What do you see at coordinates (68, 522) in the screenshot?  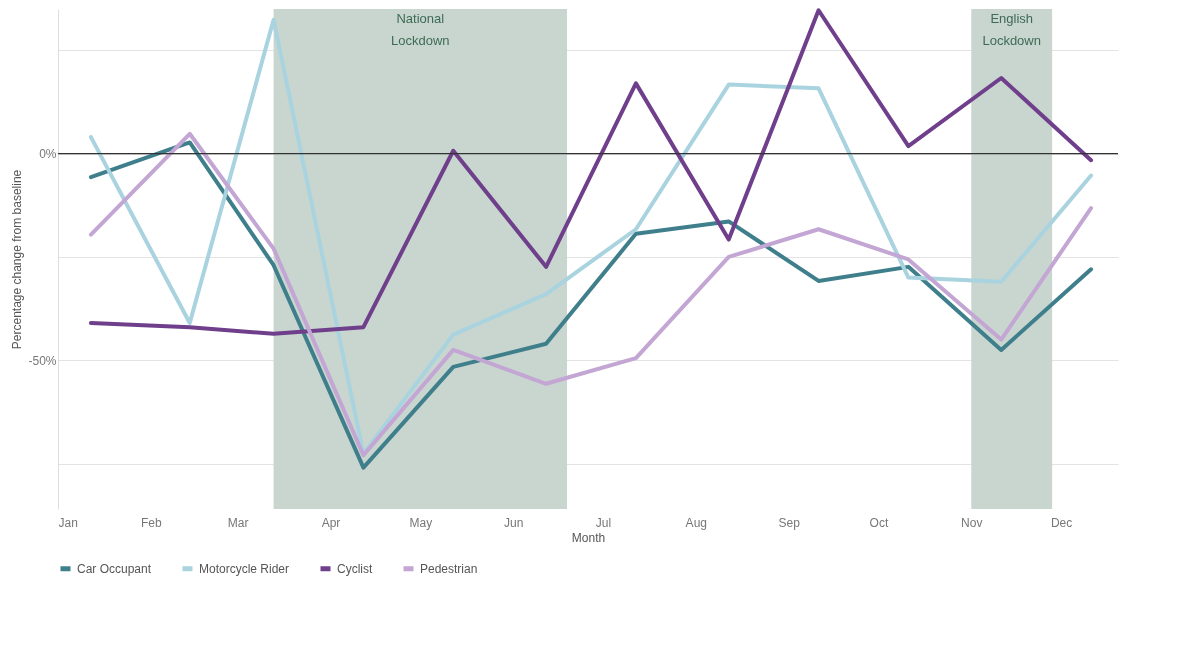 I see `x-tick-label: Jan` at bounding box center [68, 522].